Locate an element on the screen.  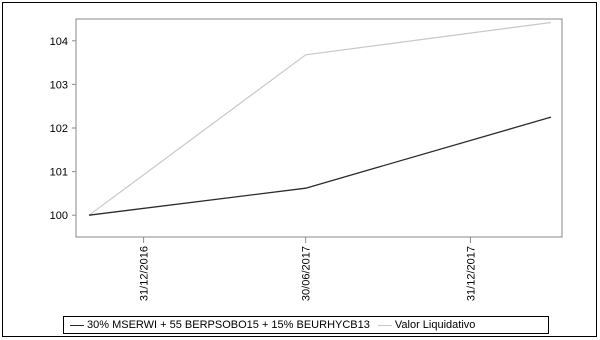
y-tick-label: 103 is located at coordinates (59, 85).